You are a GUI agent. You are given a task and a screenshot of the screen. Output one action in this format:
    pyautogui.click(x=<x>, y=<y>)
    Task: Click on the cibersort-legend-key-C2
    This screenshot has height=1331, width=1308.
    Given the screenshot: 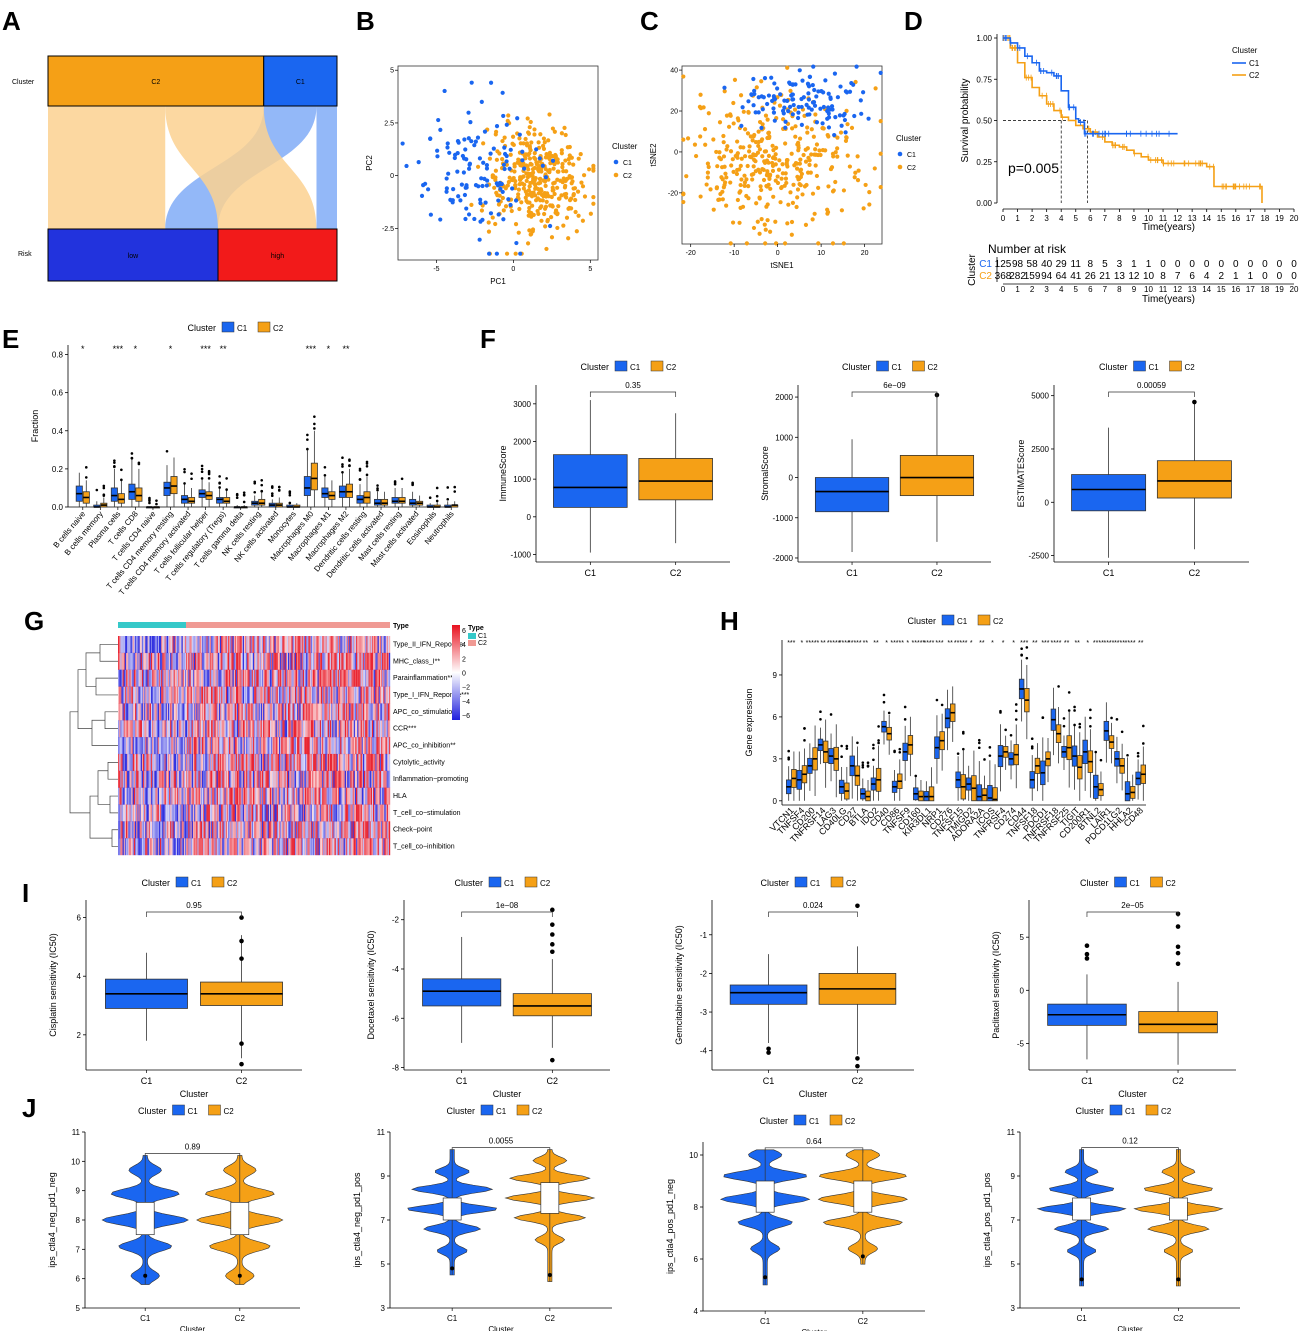 What is the action you would take?
    pyautogui.click(x=264, y=327)
    